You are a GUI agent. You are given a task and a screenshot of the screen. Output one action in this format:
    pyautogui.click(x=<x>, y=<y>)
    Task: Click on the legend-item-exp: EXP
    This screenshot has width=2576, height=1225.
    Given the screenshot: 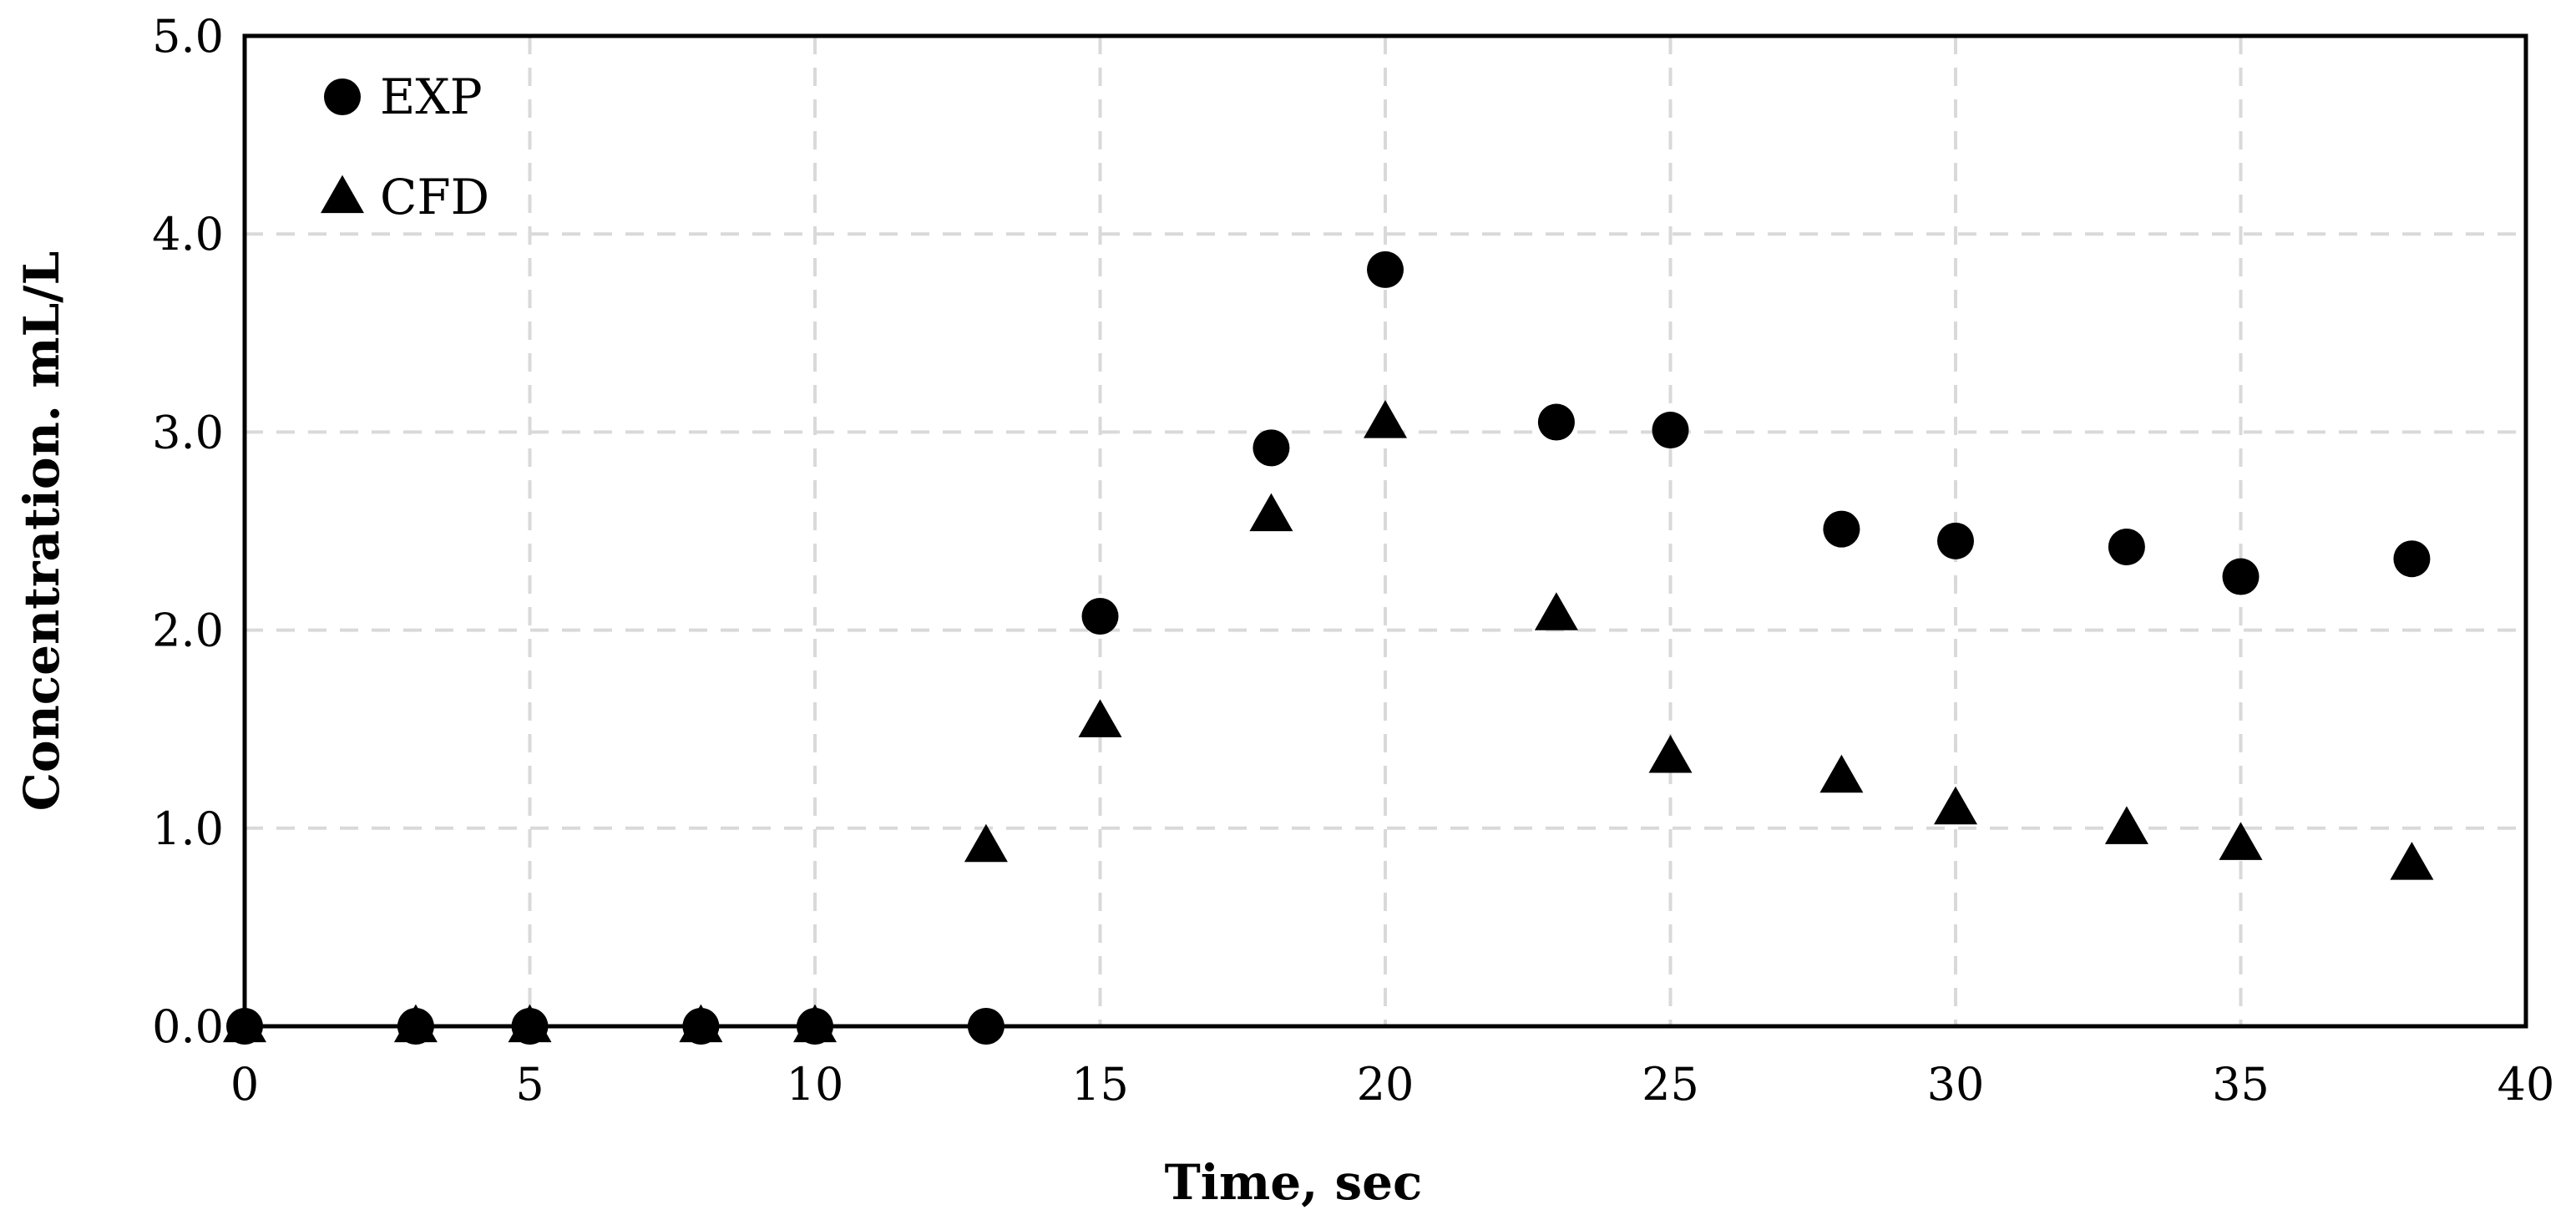 What is the action you would take?
    pyautogui.click(x=403, y=96)
    